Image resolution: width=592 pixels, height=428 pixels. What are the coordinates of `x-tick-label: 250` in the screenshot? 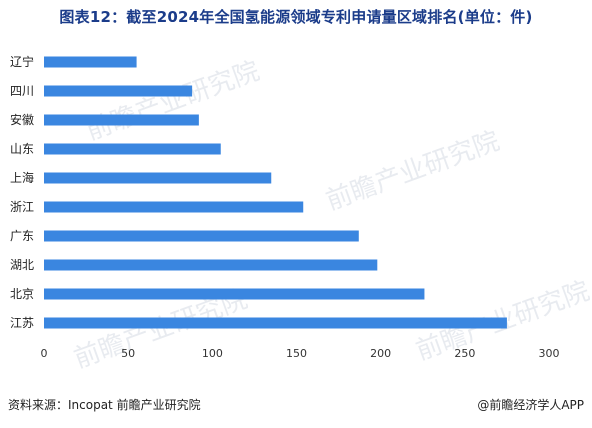 It's located at (464, 353).